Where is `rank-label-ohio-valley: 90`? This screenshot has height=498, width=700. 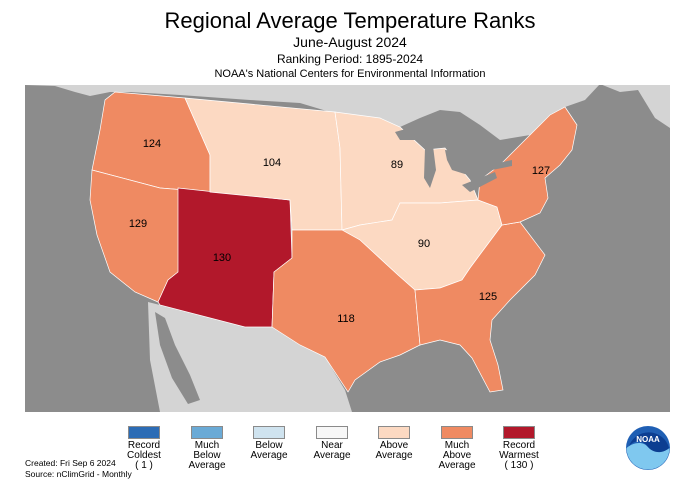
rank-label-ohio-valley: 90 is located at coordinates (424, 244).